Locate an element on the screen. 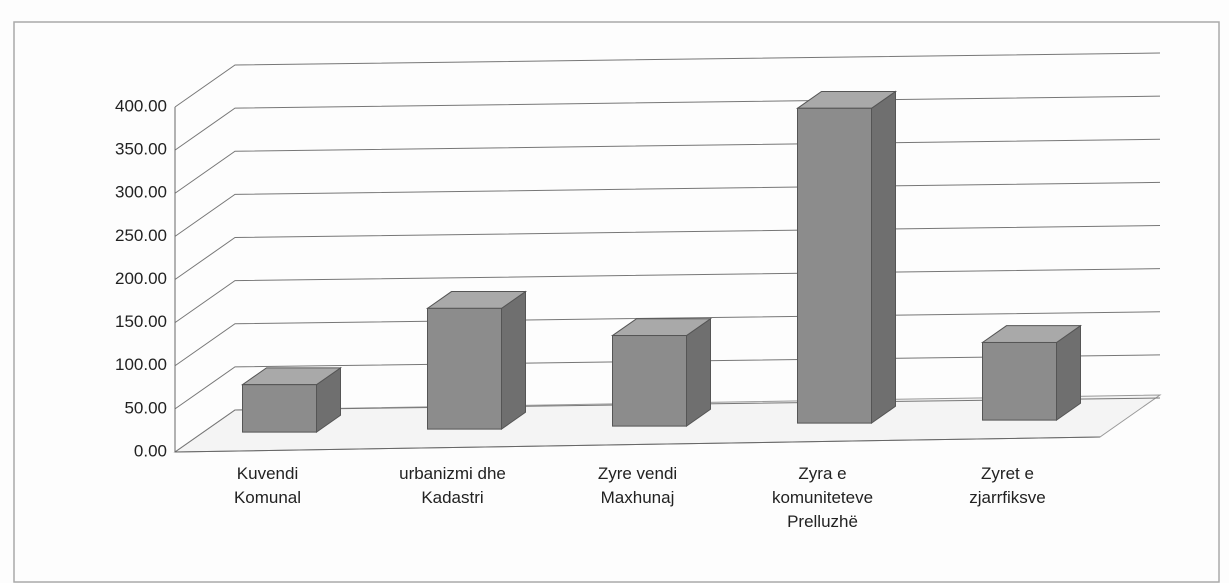  y-tick-label: 0.00 is located at coordinates (150, 450).